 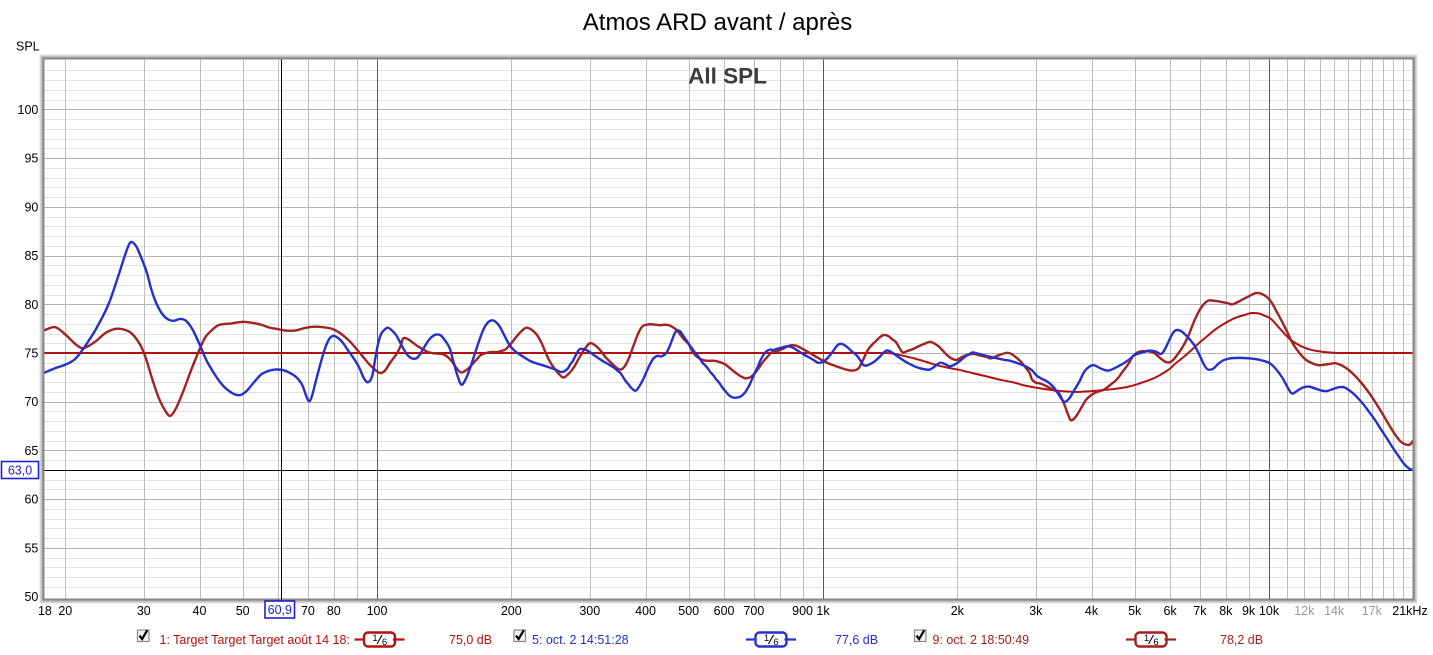 I want to click on svg-text: 77,6 dB, so click(x=856, y=640).